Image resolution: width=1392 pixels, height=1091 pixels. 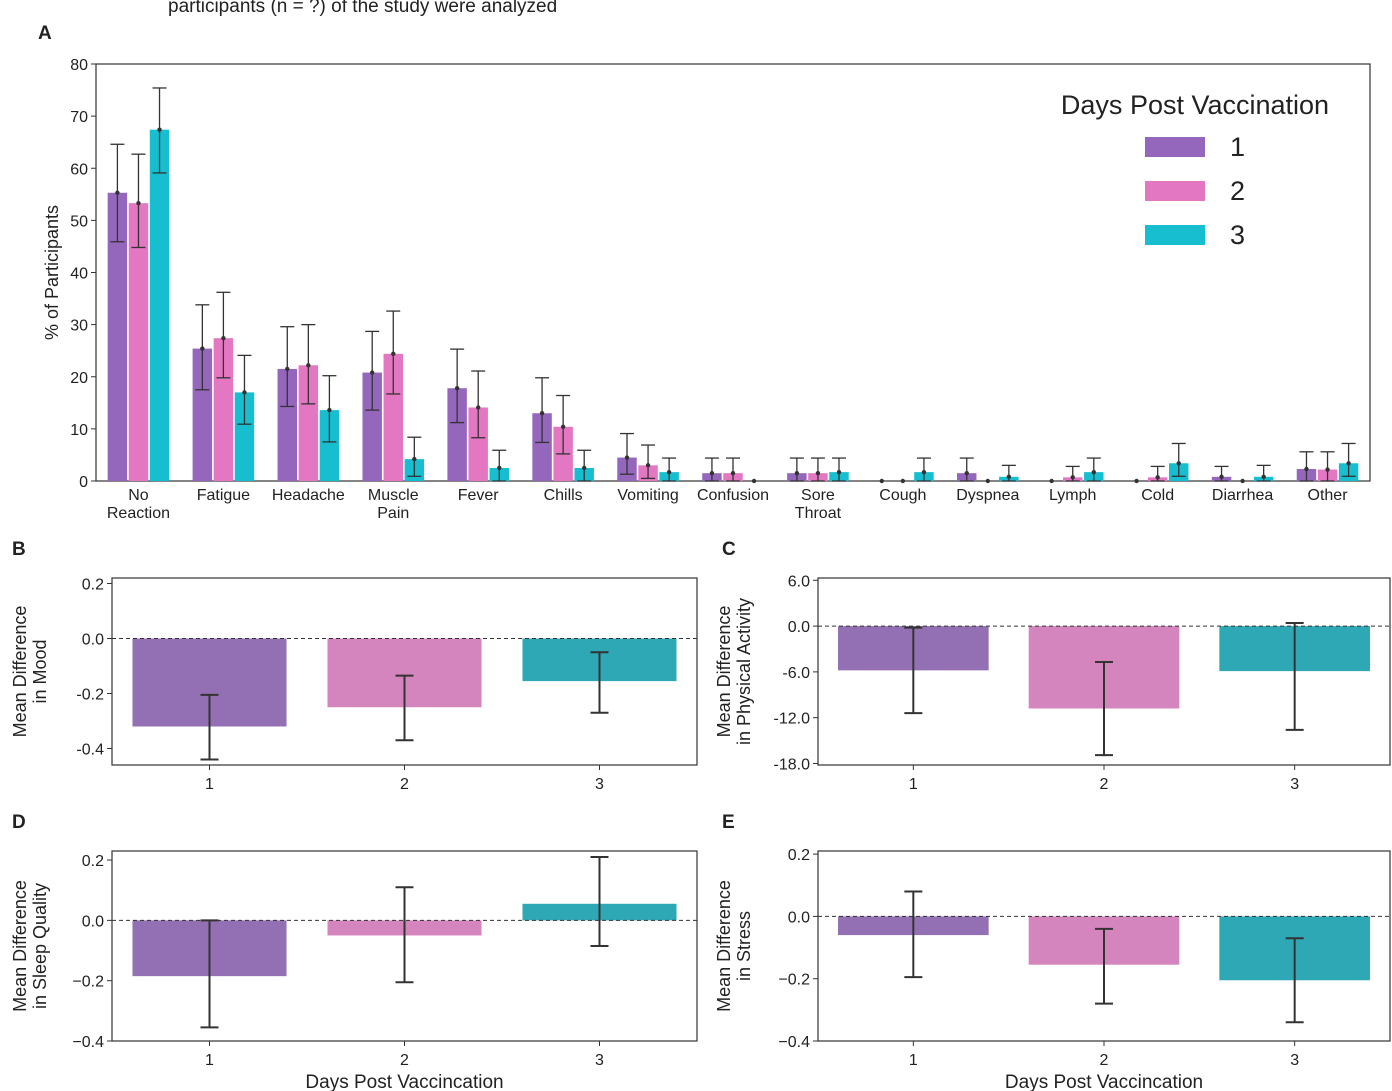 I want to click on panel-d-letter: D, so click(x=19, y=822).